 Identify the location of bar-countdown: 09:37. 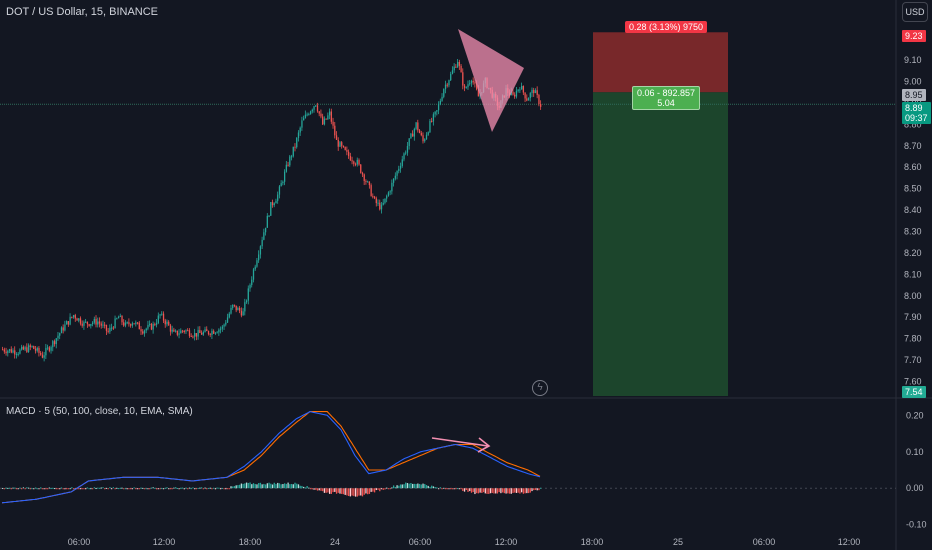
(916, 118).